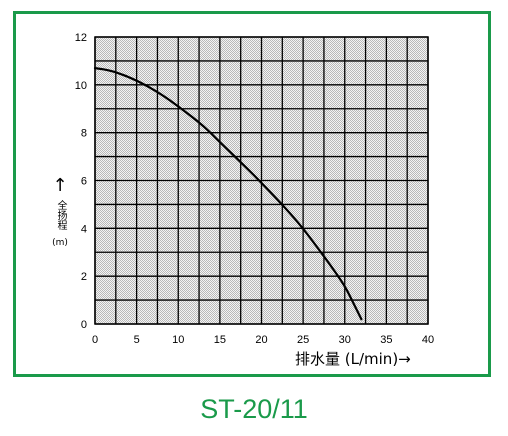  Describe the element at coordinates (60, 243) in the screenshot. I see `y-axis-unit: (m)` at that location.